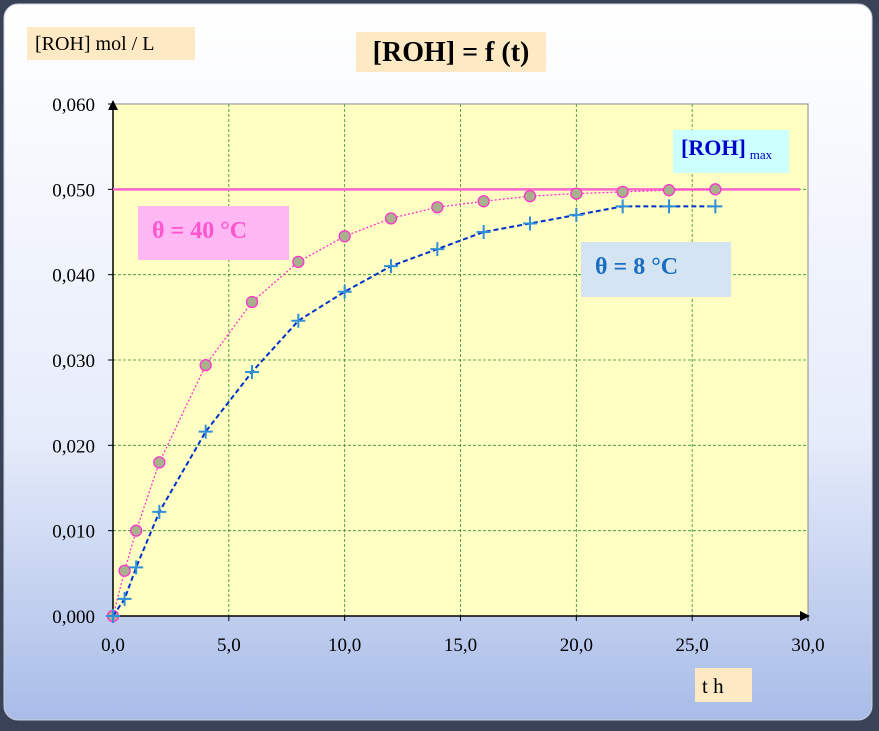 The width and height of the screenshot is (879, 731). What do you see at coordinates (73, 276) in the screenshot?
I see `y-tick-label: 0,040` at bounding box center [73, 276].